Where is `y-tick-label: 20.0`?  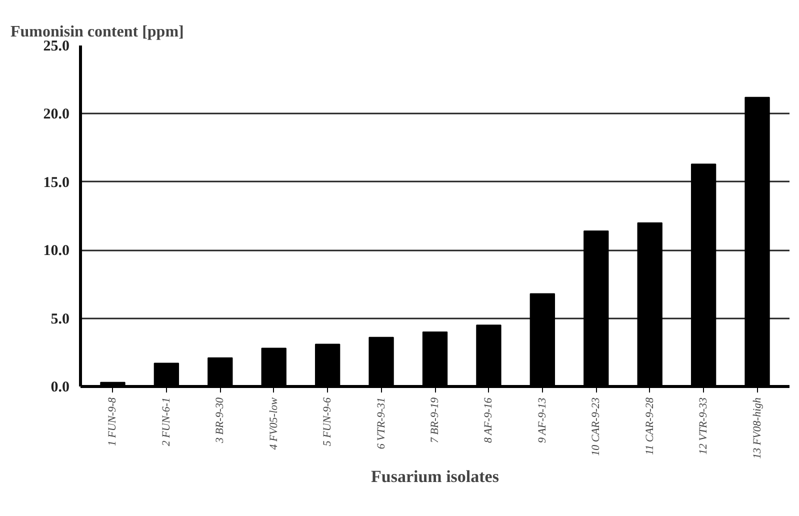
y-tick-label: 20.0 is located at coordinates (56, 114).